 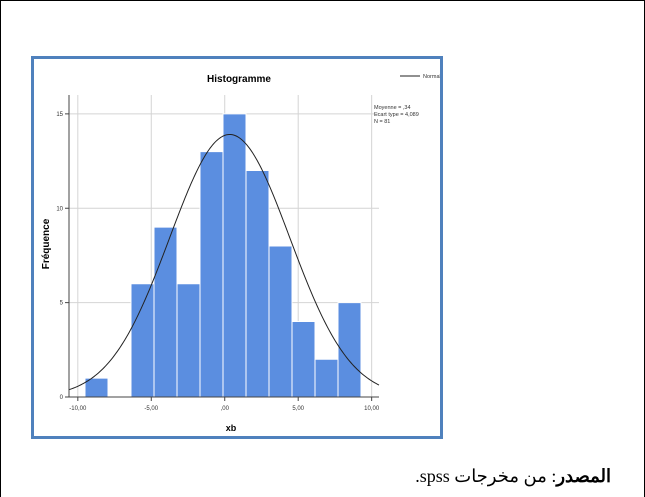 I want to click on source-caption: المصدر: من مخرجات spss., so click(x=513, y=476).